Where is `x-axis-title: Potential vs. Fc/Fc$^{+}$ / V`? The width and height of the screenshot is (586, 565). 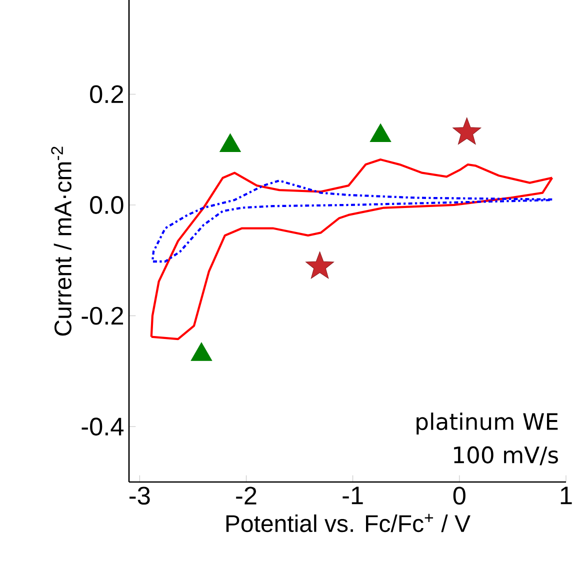
x-axis-title: Potential vs. Fc/Fc$^{+}$ / V is located at coordinates (348, 523).